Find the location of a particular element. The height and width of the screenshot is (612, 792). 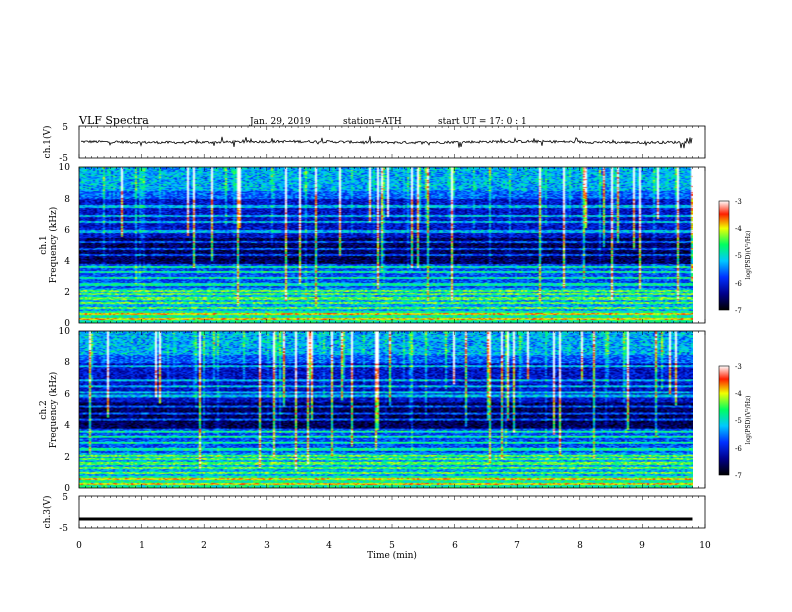

time-axis: 0 1 2 3 4 5 6 7 8 9 10 Time (min) is located at coordinates (393, 551).